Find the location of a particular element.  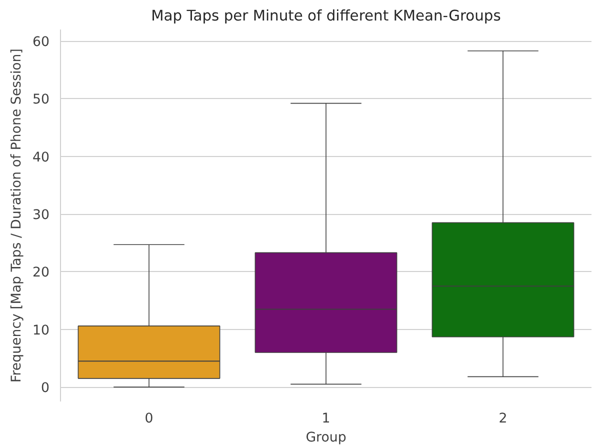

y-tick-label: 0 is located at coordinates (45, 388).